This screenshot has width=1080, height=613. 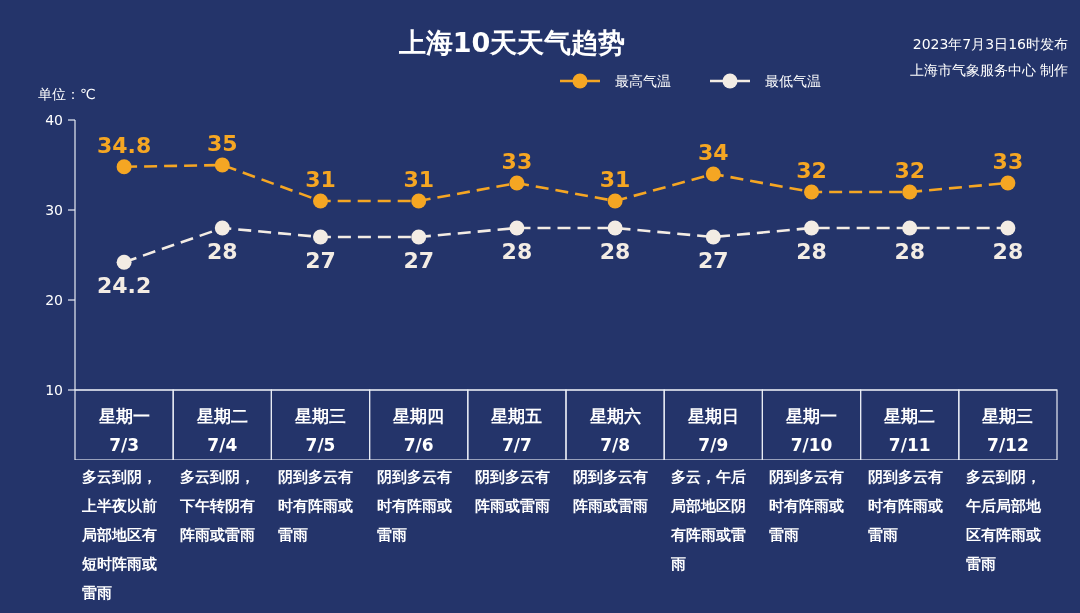 What do you see at coordinates (1007, 430) in the screenshot?
I see `x-tick-label: 星期三 7/12` at bounding box center [1007, 430].